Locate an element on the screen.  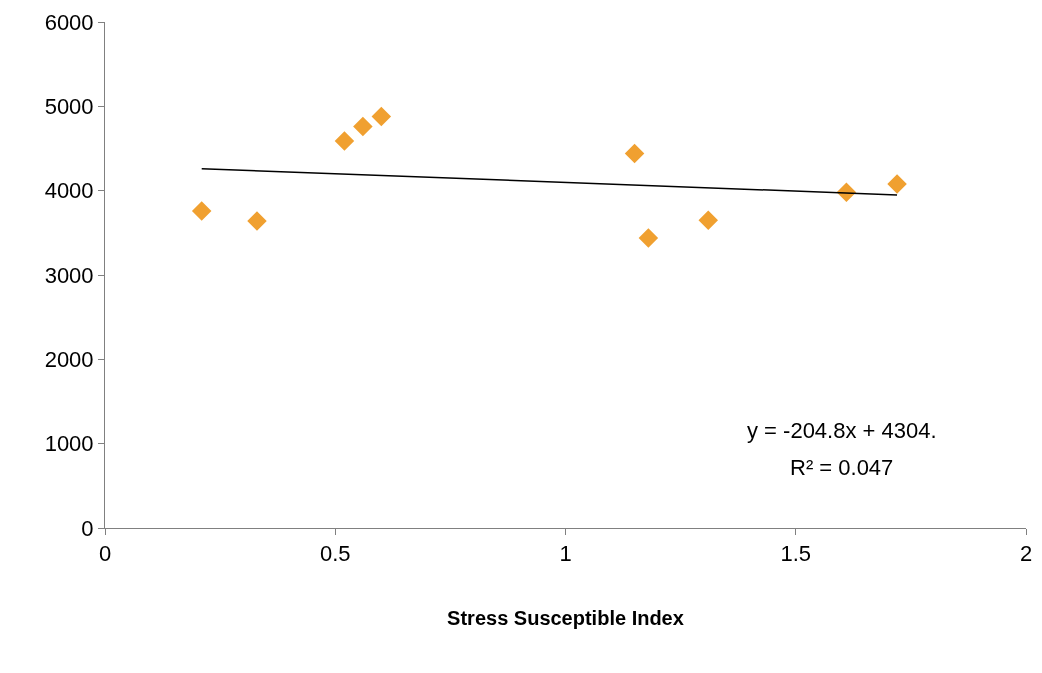
annotation: y = -204.8x + 4304. is located at coordinates (842, 430).